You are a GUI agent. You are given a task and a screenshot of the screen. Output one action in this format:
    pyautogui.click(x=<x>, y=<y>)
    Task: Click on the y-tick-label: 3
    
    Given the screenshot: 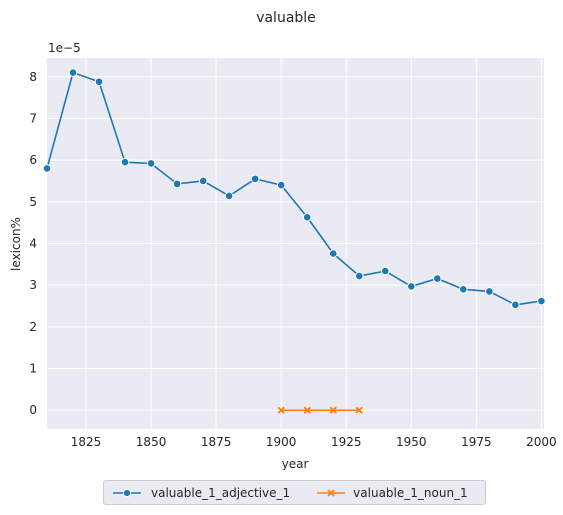 What is the action you would take?
    pyautogui.click(x=33, y=285)
    